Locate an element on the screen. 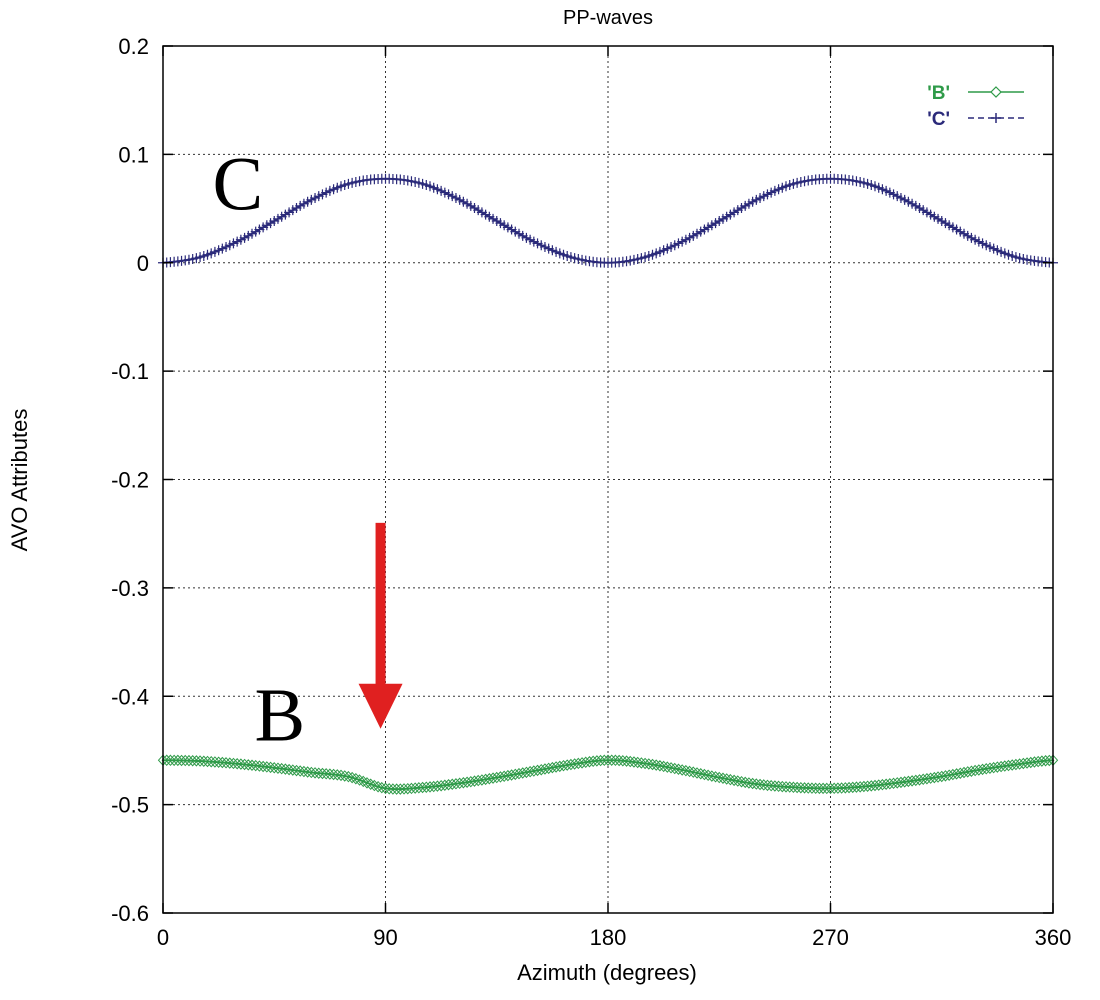  y-tick-label: 0.1 is located at coordinates (133, 154).